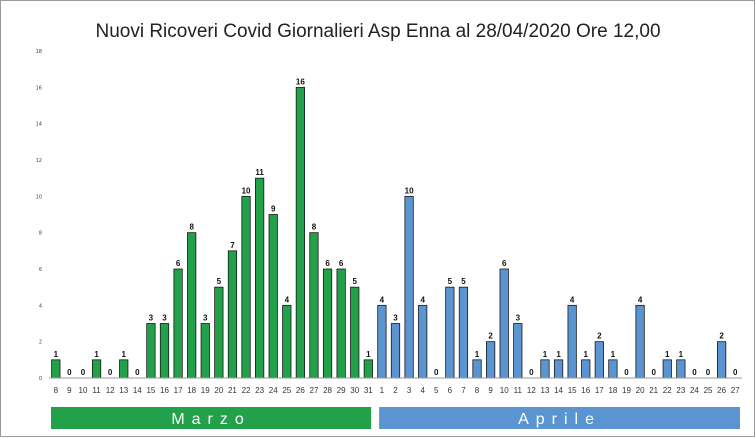 This screenshot has height=438, width=755. What do you see at coordinates (680, 390) in the screenshot?
I see `x-tick-label: 23` at bounding box center [680, 390].